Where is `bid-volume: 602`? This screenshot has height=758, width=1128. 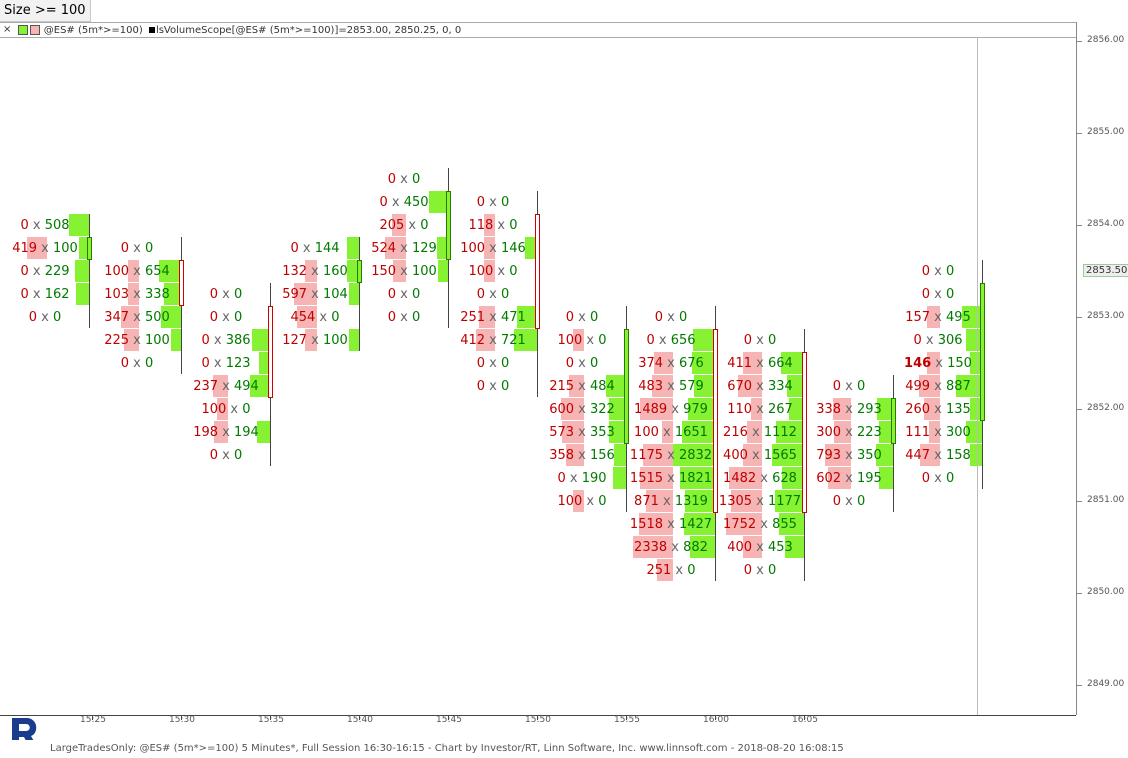
bid-volume: 602 is located at coordinates (829, 478).